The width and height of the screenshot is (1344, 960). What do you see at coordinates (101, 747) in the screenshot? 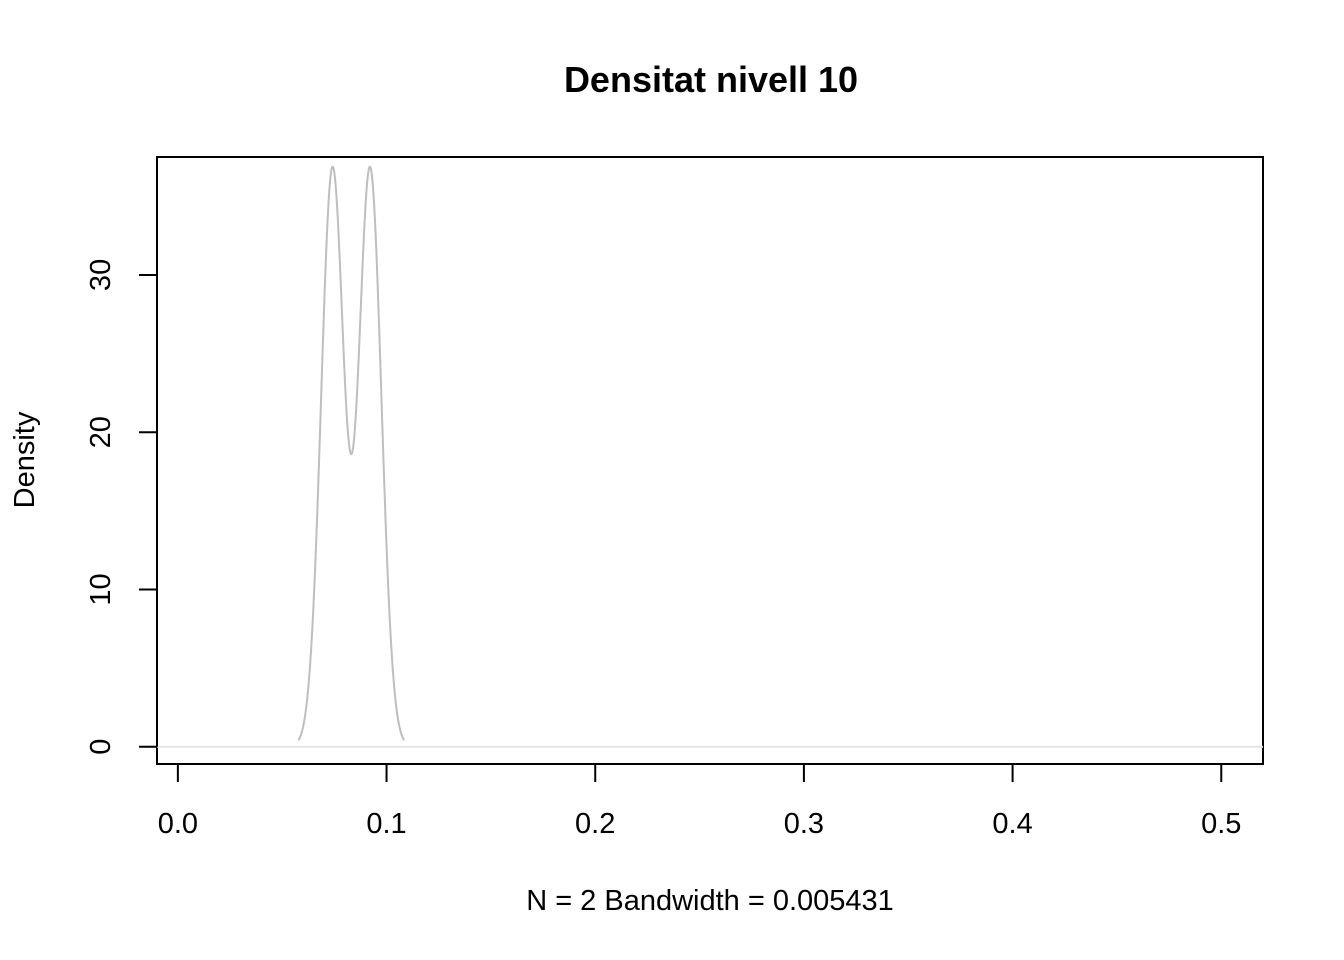
I see `y-tick-label: 0` at bounding box center [101, 747].